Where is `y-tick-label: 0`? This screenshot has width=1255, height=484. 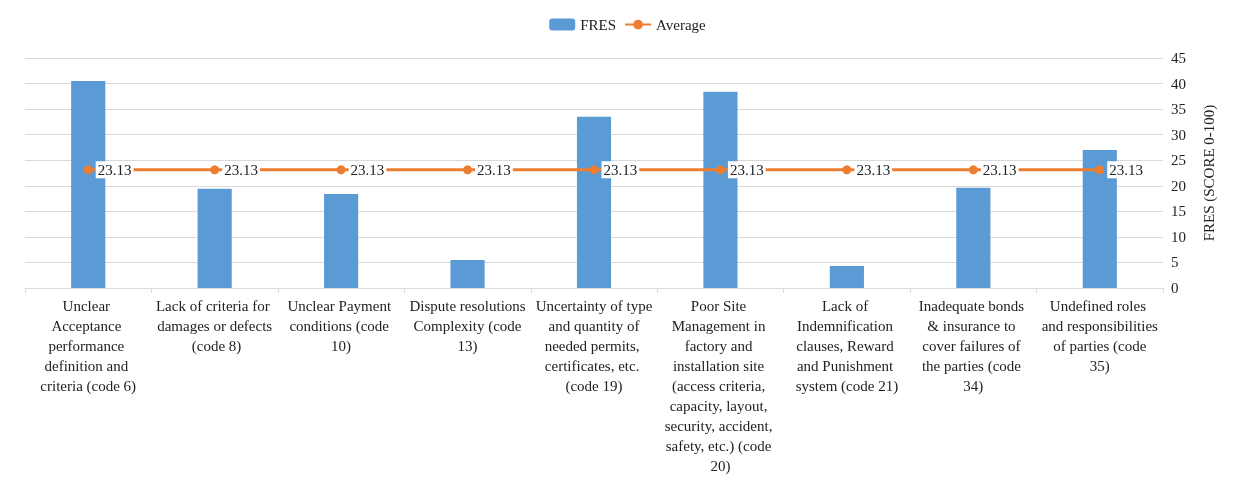 y-tick-label: 0 is located at coordinates (1175, 288).